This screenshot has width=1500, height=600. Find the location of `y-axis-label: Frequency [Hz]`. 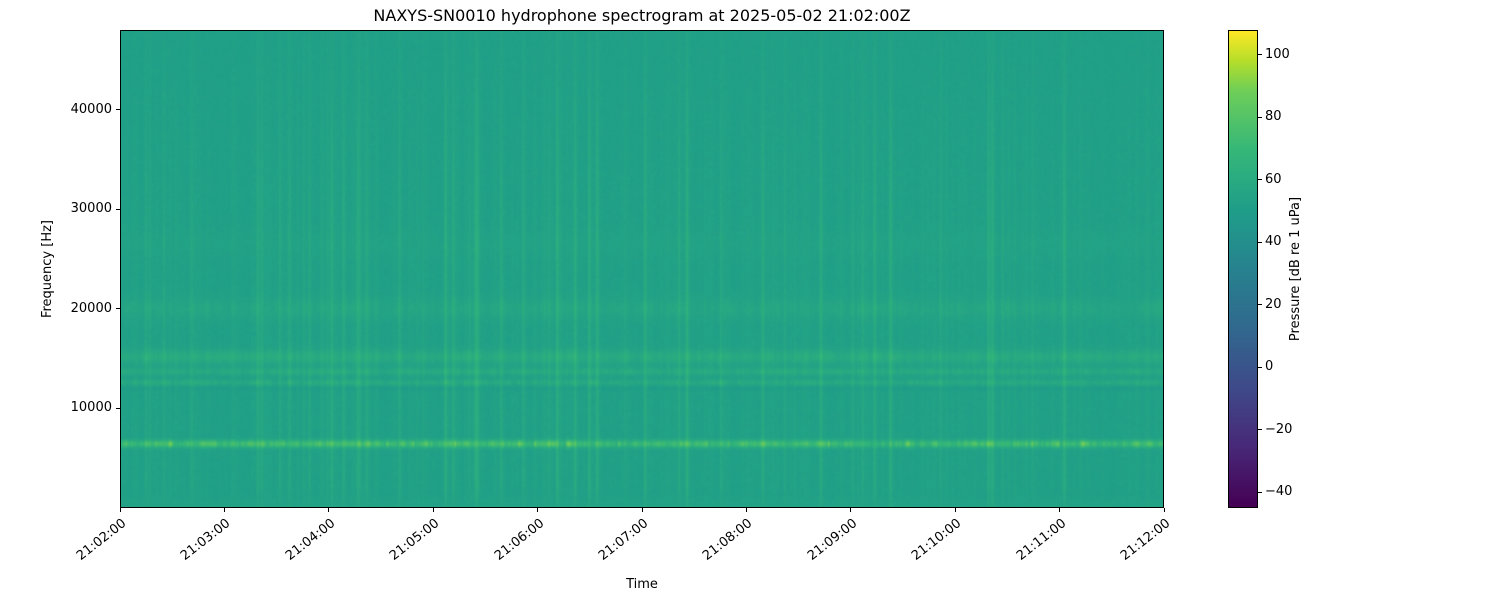

y-axis-label: Frequency [Hz] is located at coordinates (47, 269).